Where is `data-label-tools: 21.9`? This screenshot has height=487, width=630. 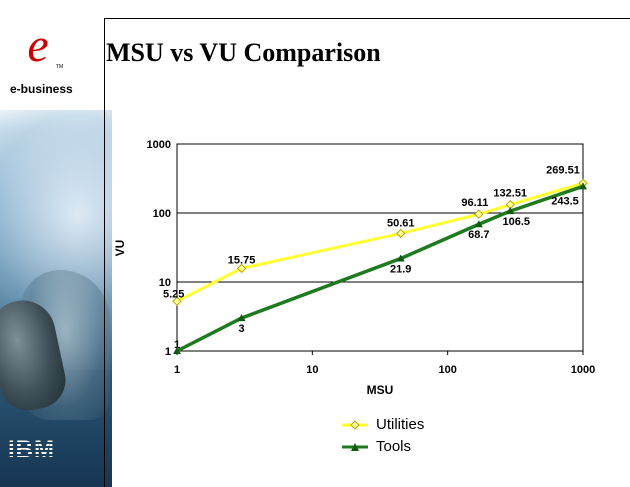
data-label-tools: 21.9 is located at coordinates (400, 270).